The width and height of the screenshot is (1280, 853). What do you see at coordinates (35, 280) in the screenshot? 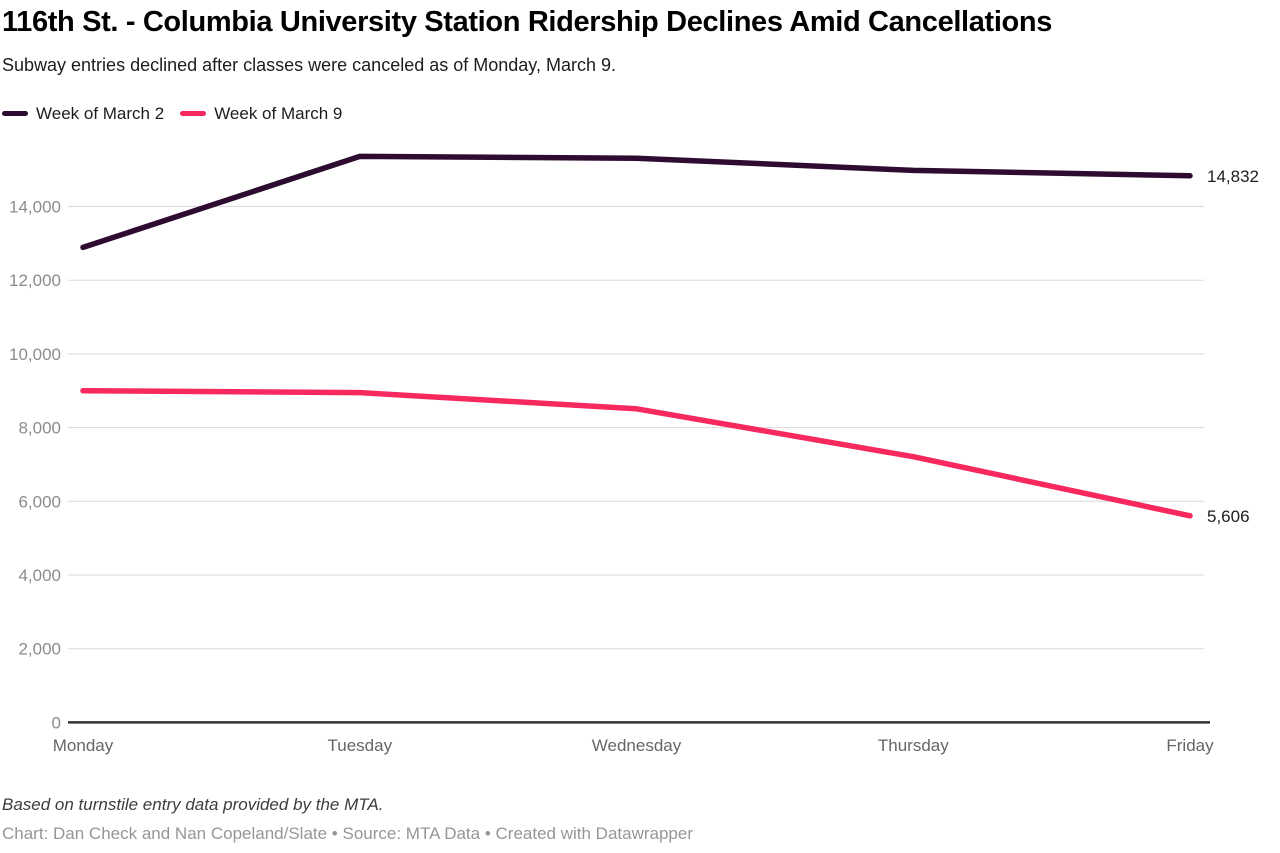
I see `y-tick-label: 12,000` at bounding box center [35, 280].